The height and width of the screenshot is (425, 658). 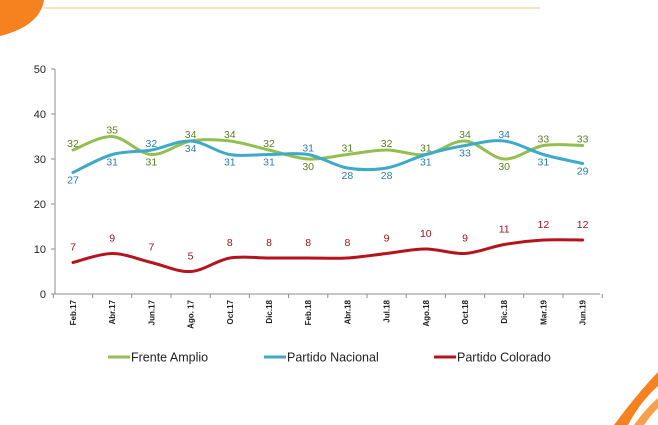 I want to click on y-tick-label: 30, so click(x=40, y=160).